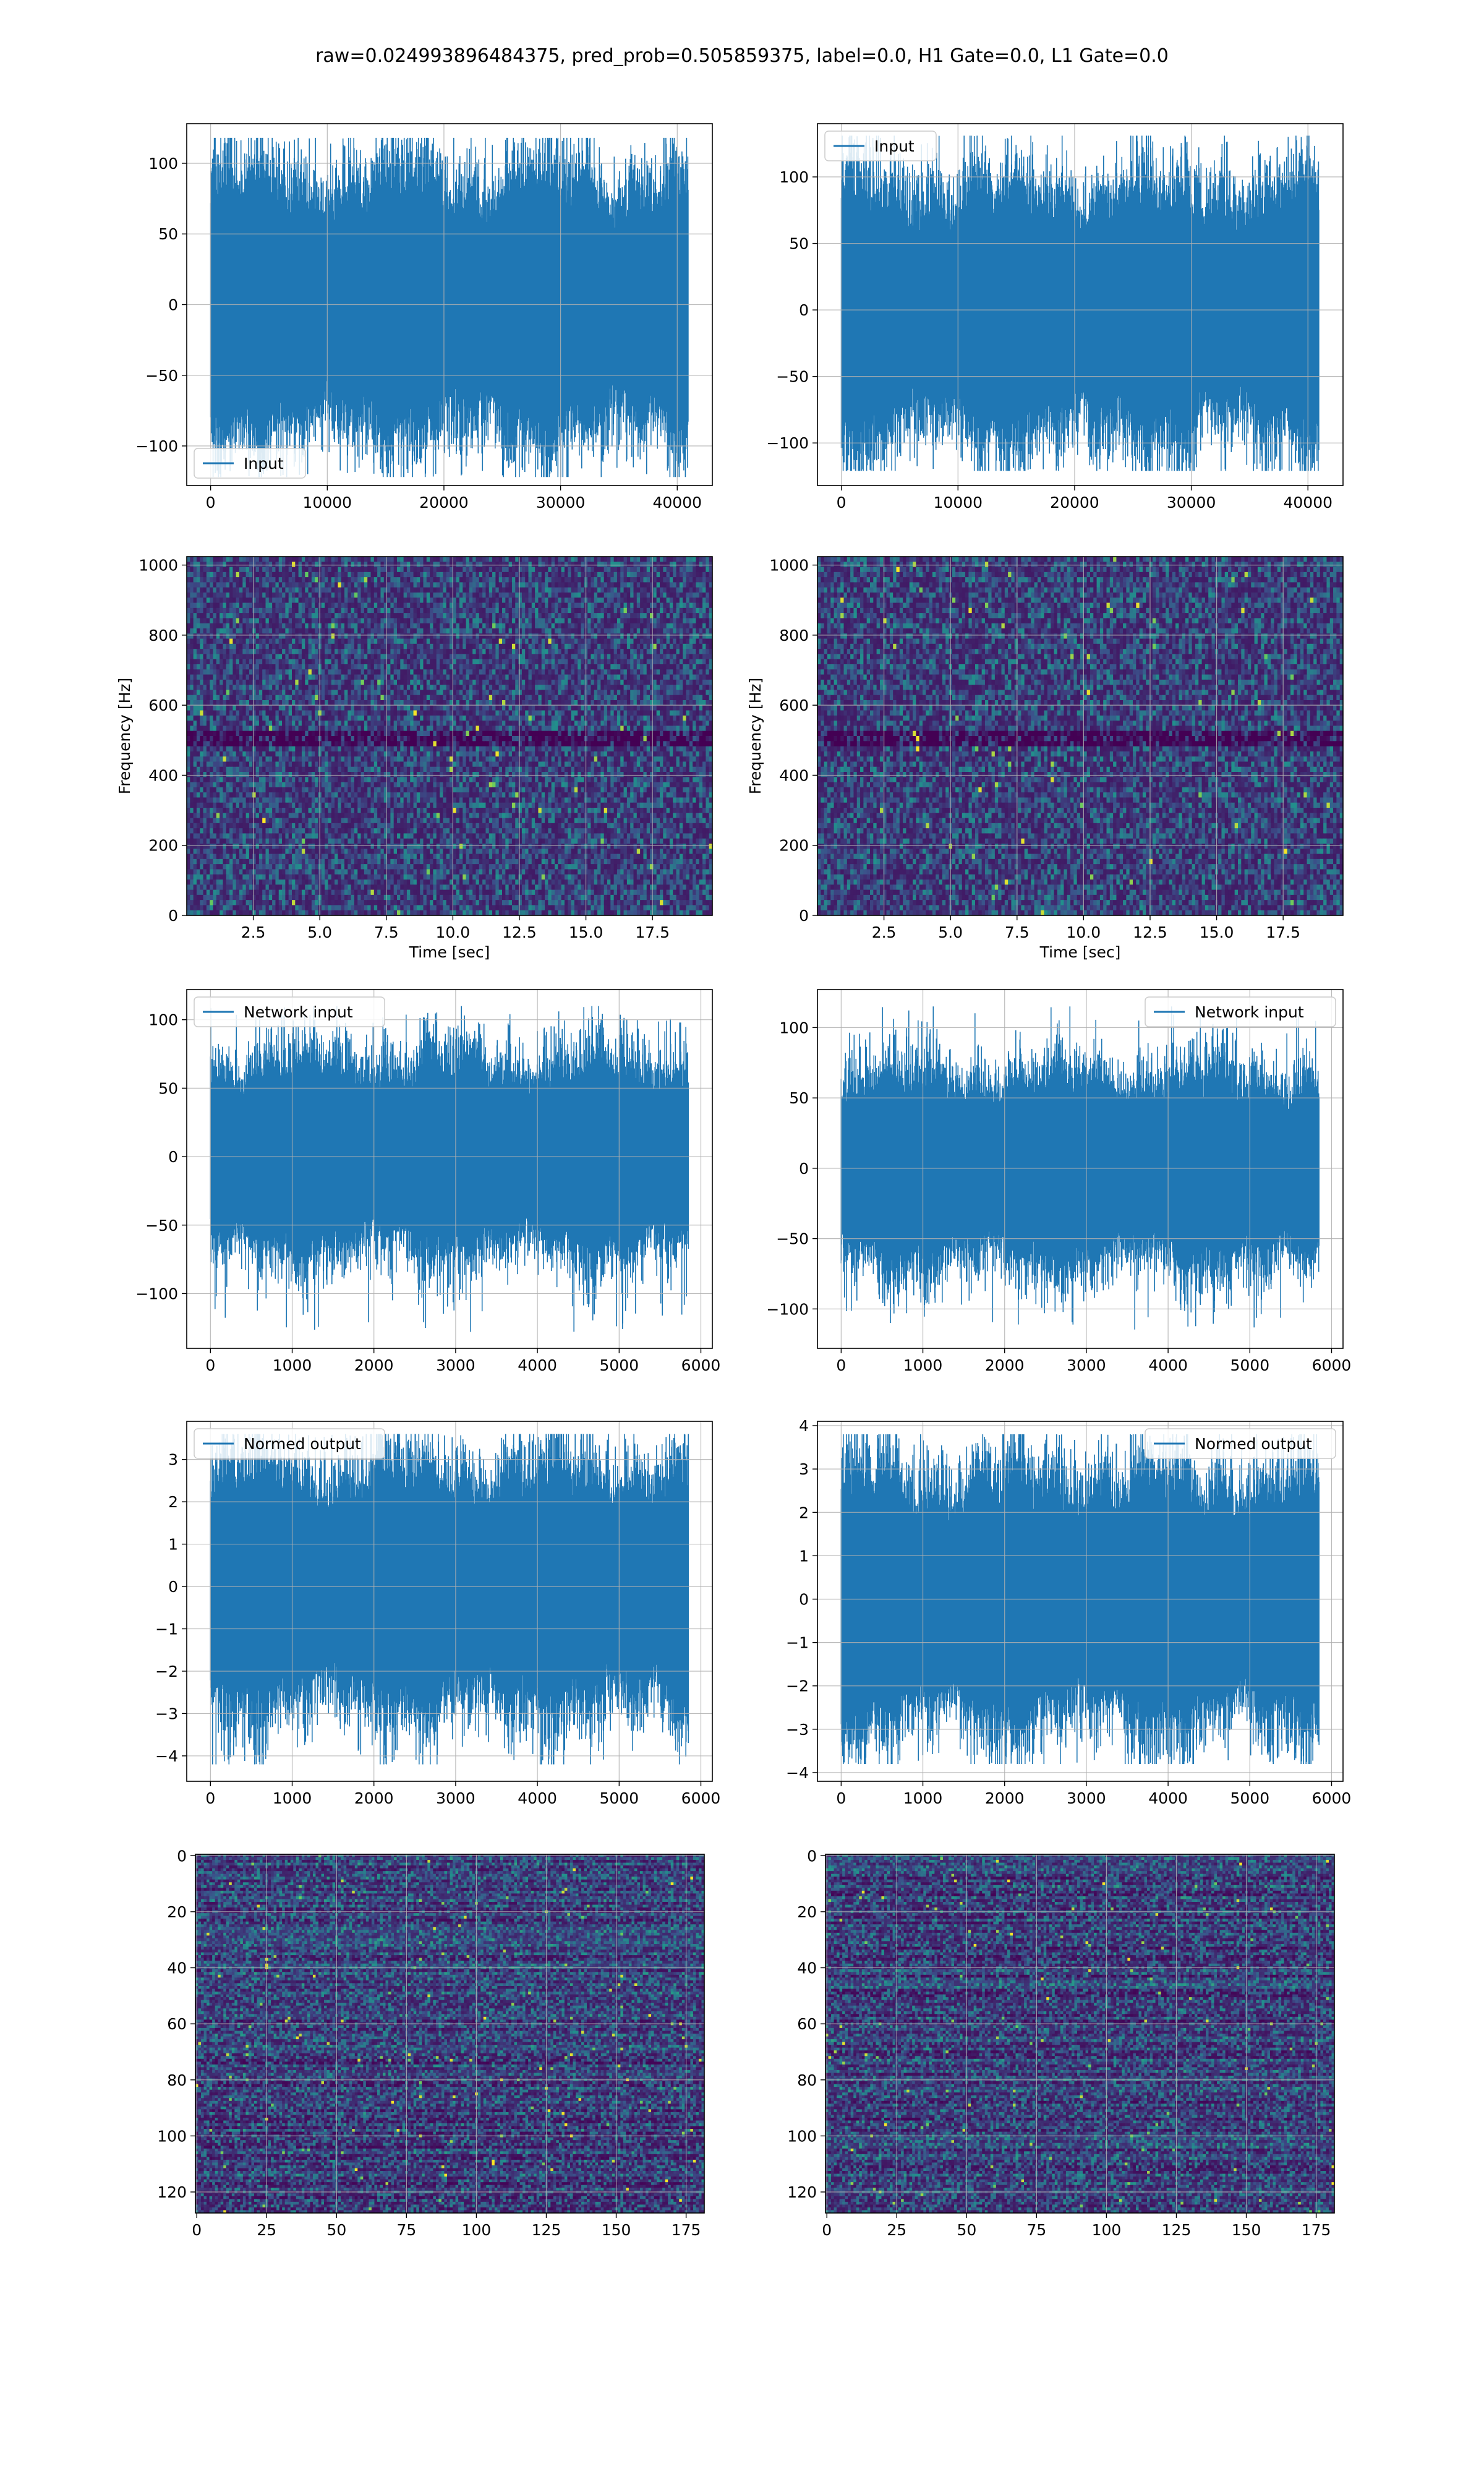 The height and width of the screenshot is (2474, 1484). I want to click on normed-output-left-xtick-label: 3000, so click(455, 1798).